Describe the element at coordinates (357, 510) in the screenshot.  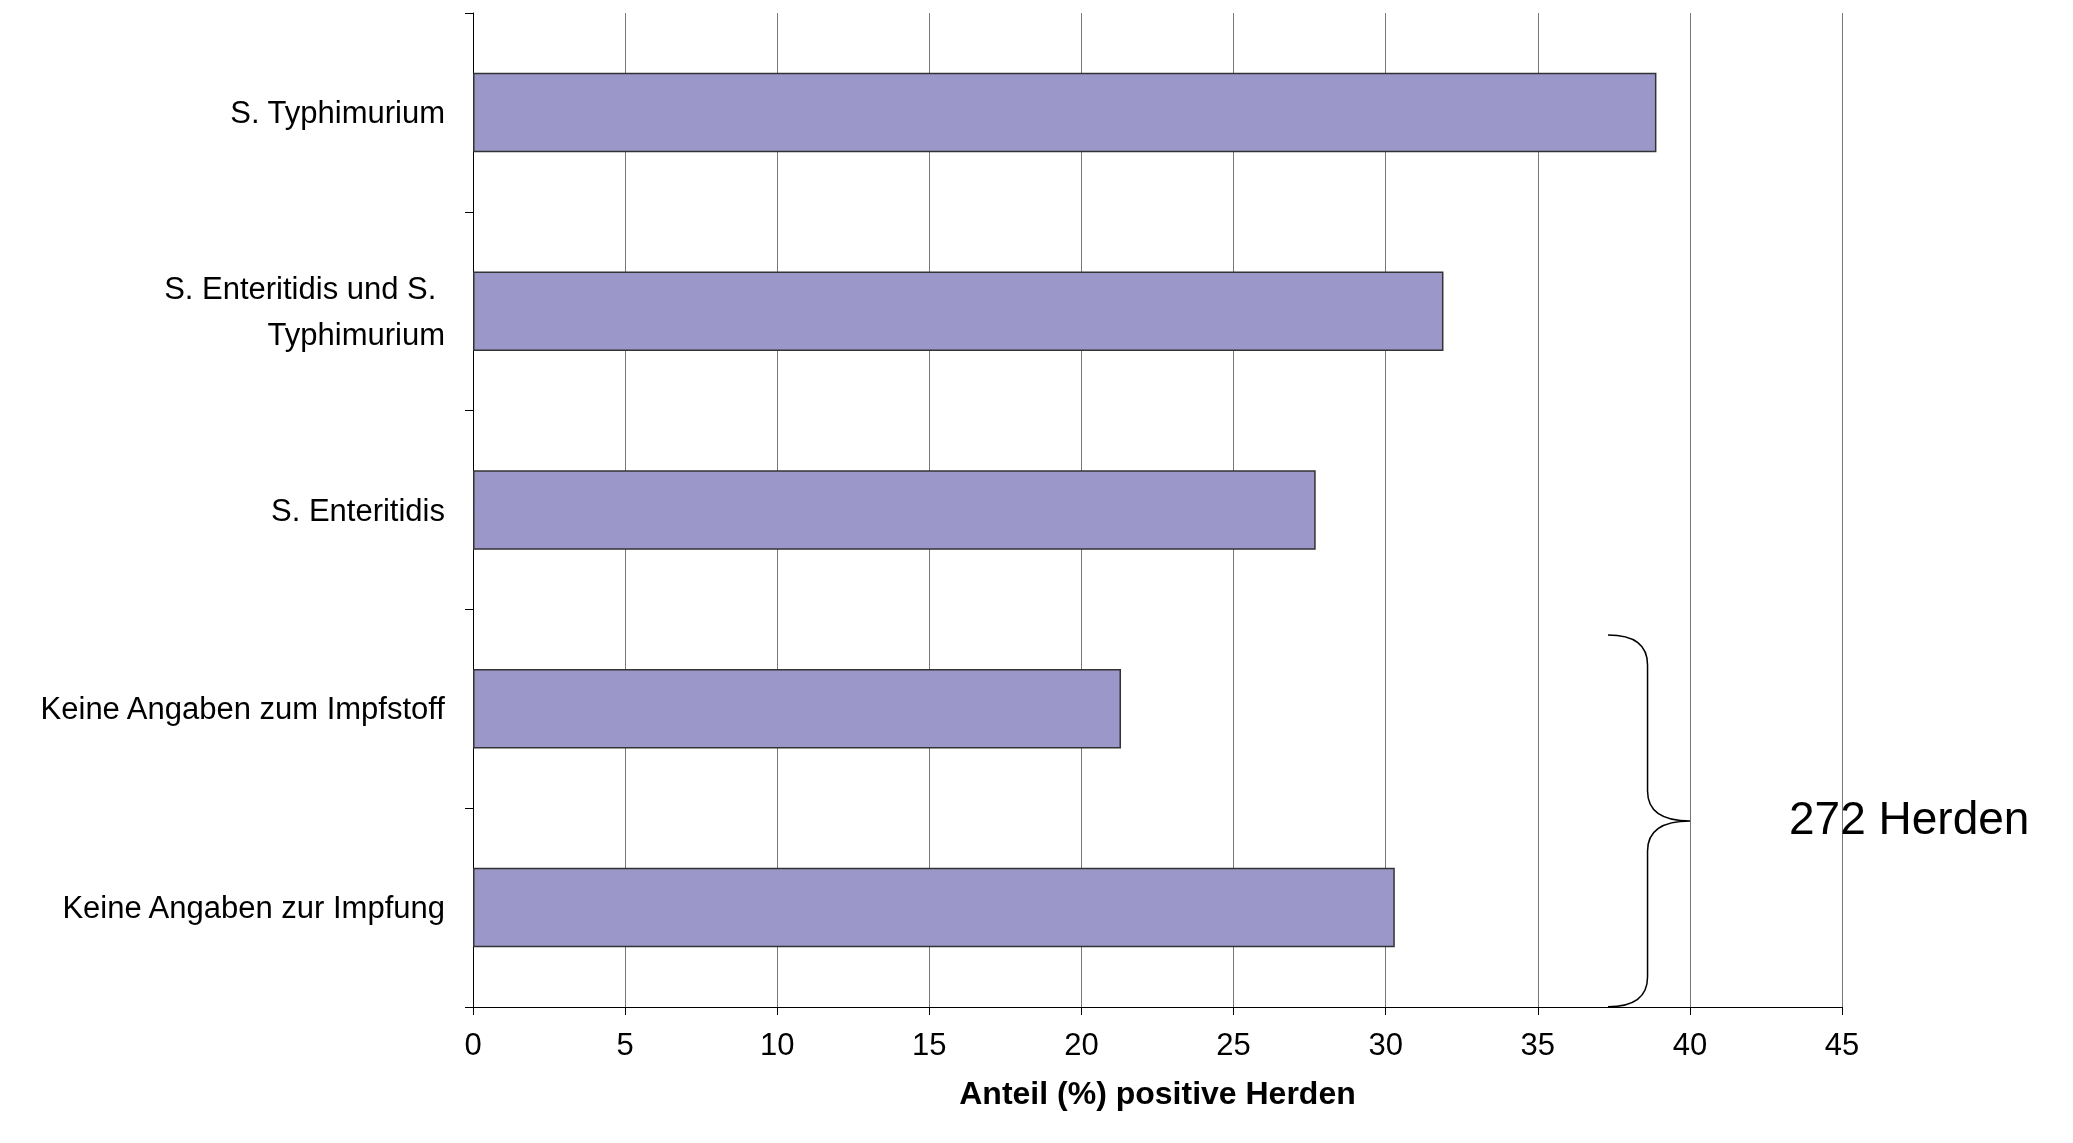
I see `y-tick-label: S. Enteritidis` at that location.